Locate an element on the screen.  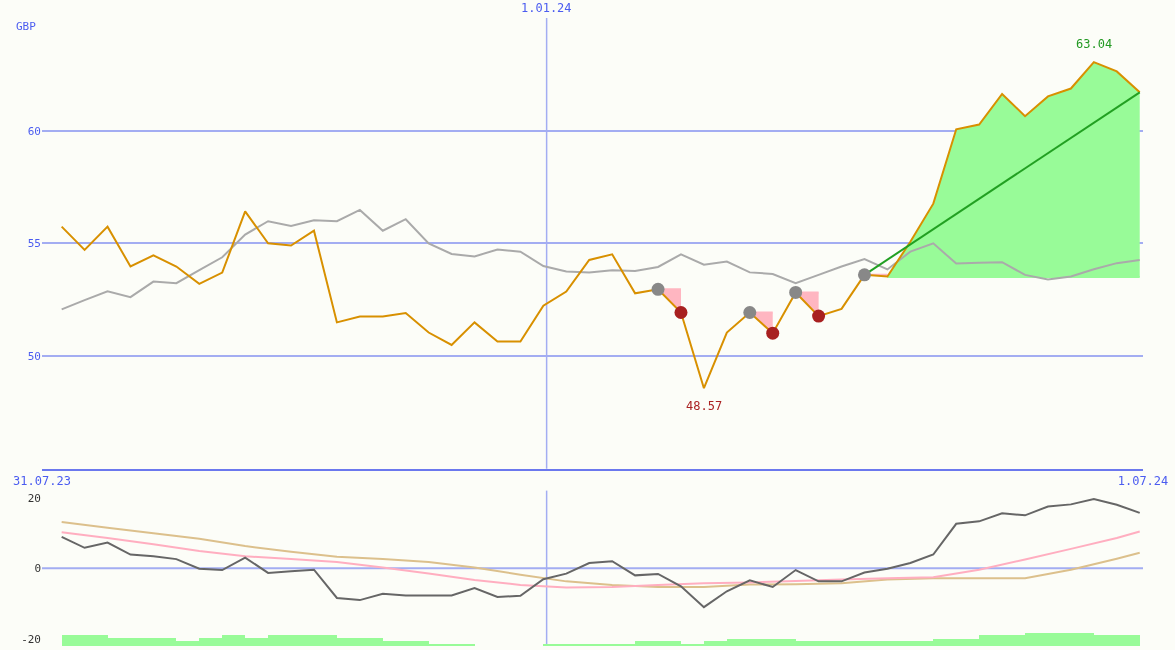
y-tick-label: 60 is located at coordinates (34, 131).